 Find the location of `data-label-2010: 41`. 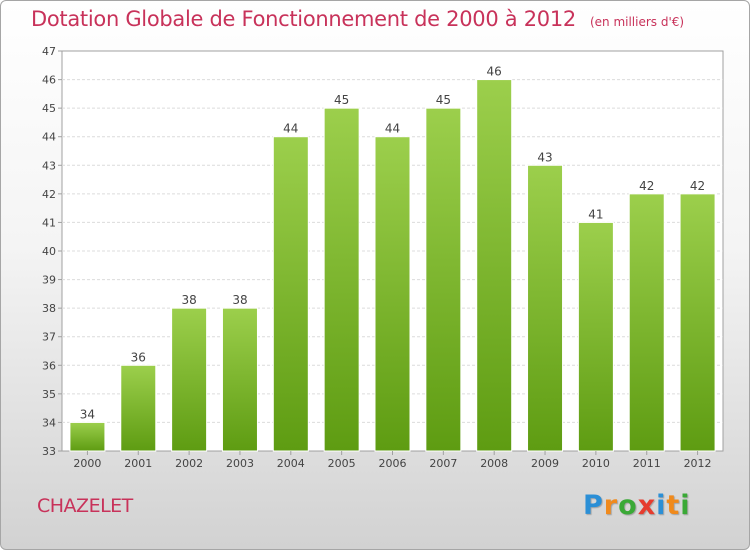

data-label-2010: 41 is located at coordinates (595, 214).